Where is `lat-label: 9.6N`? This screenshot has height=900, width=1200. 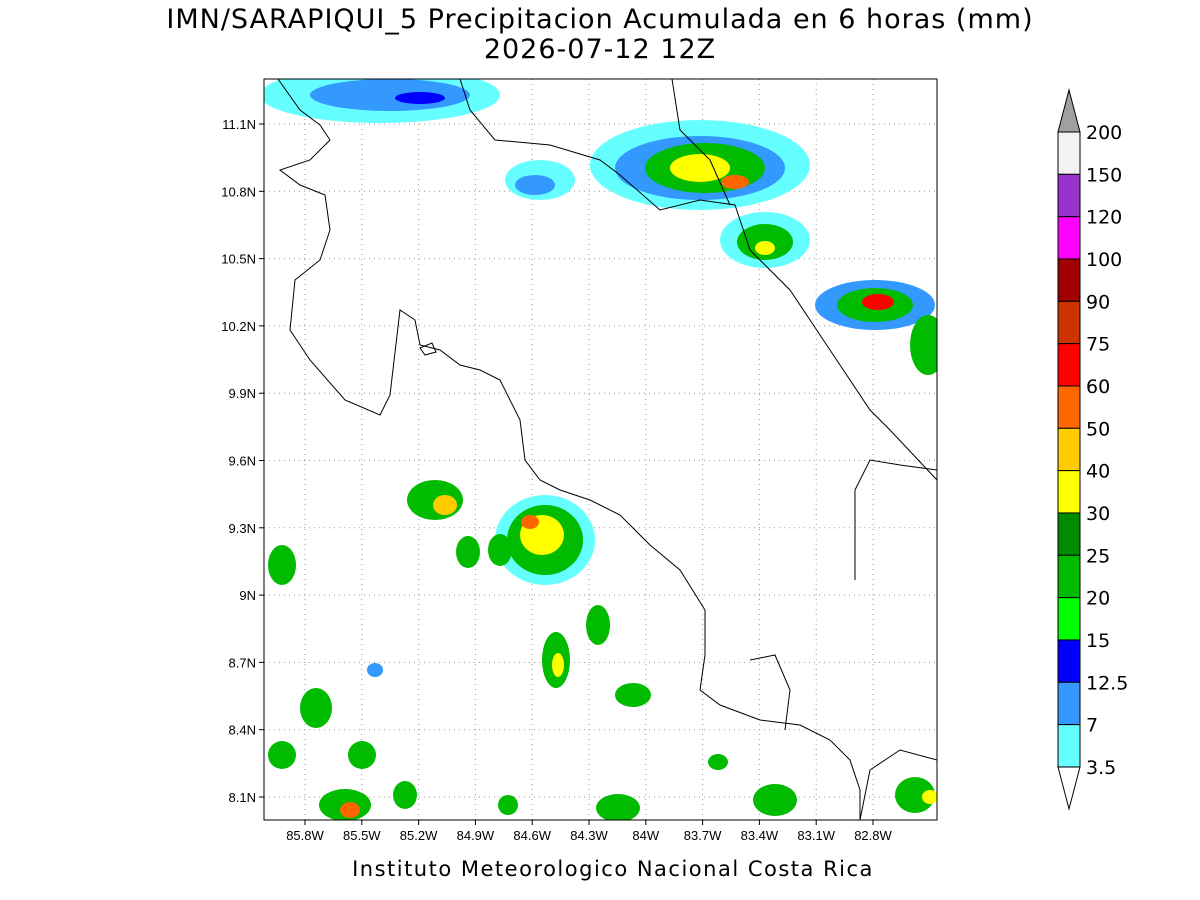
lat-label: 9.6N is located at coordinates (242, 461).